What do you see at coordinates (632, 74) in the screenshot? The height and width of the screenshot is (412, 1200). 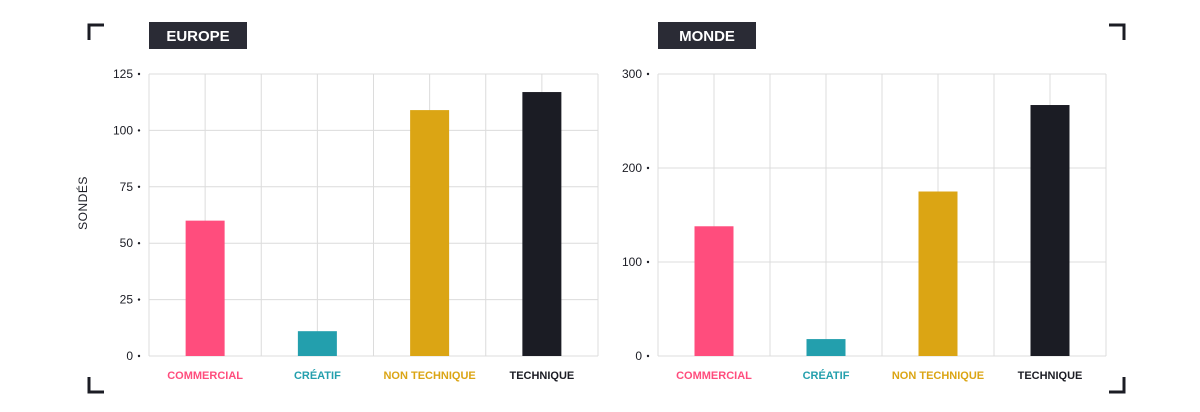 I see `y-tick-label: 300` at bounding box center [632, 74].